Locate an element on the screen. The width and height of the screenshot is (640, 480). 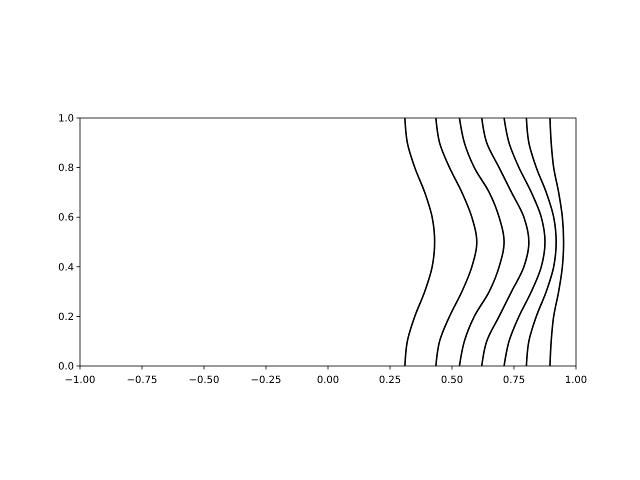
x-tick-label: 1.00 is located at coordinates (576, 380).